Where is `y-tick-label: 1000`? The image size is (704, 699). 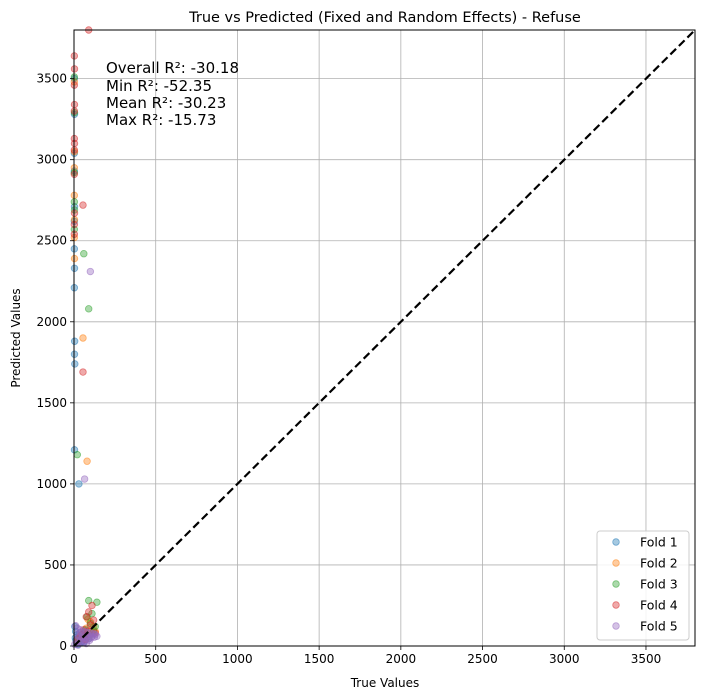
y-tick-label: 1000 is located at coordinates (51, 484).